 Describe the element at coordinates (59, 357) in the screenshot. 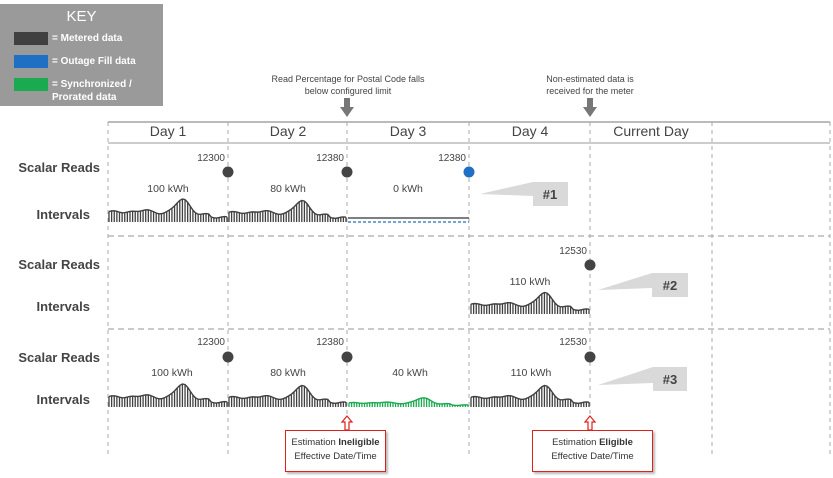

I see `label-scalar-3: Scalar Reads` at that location.